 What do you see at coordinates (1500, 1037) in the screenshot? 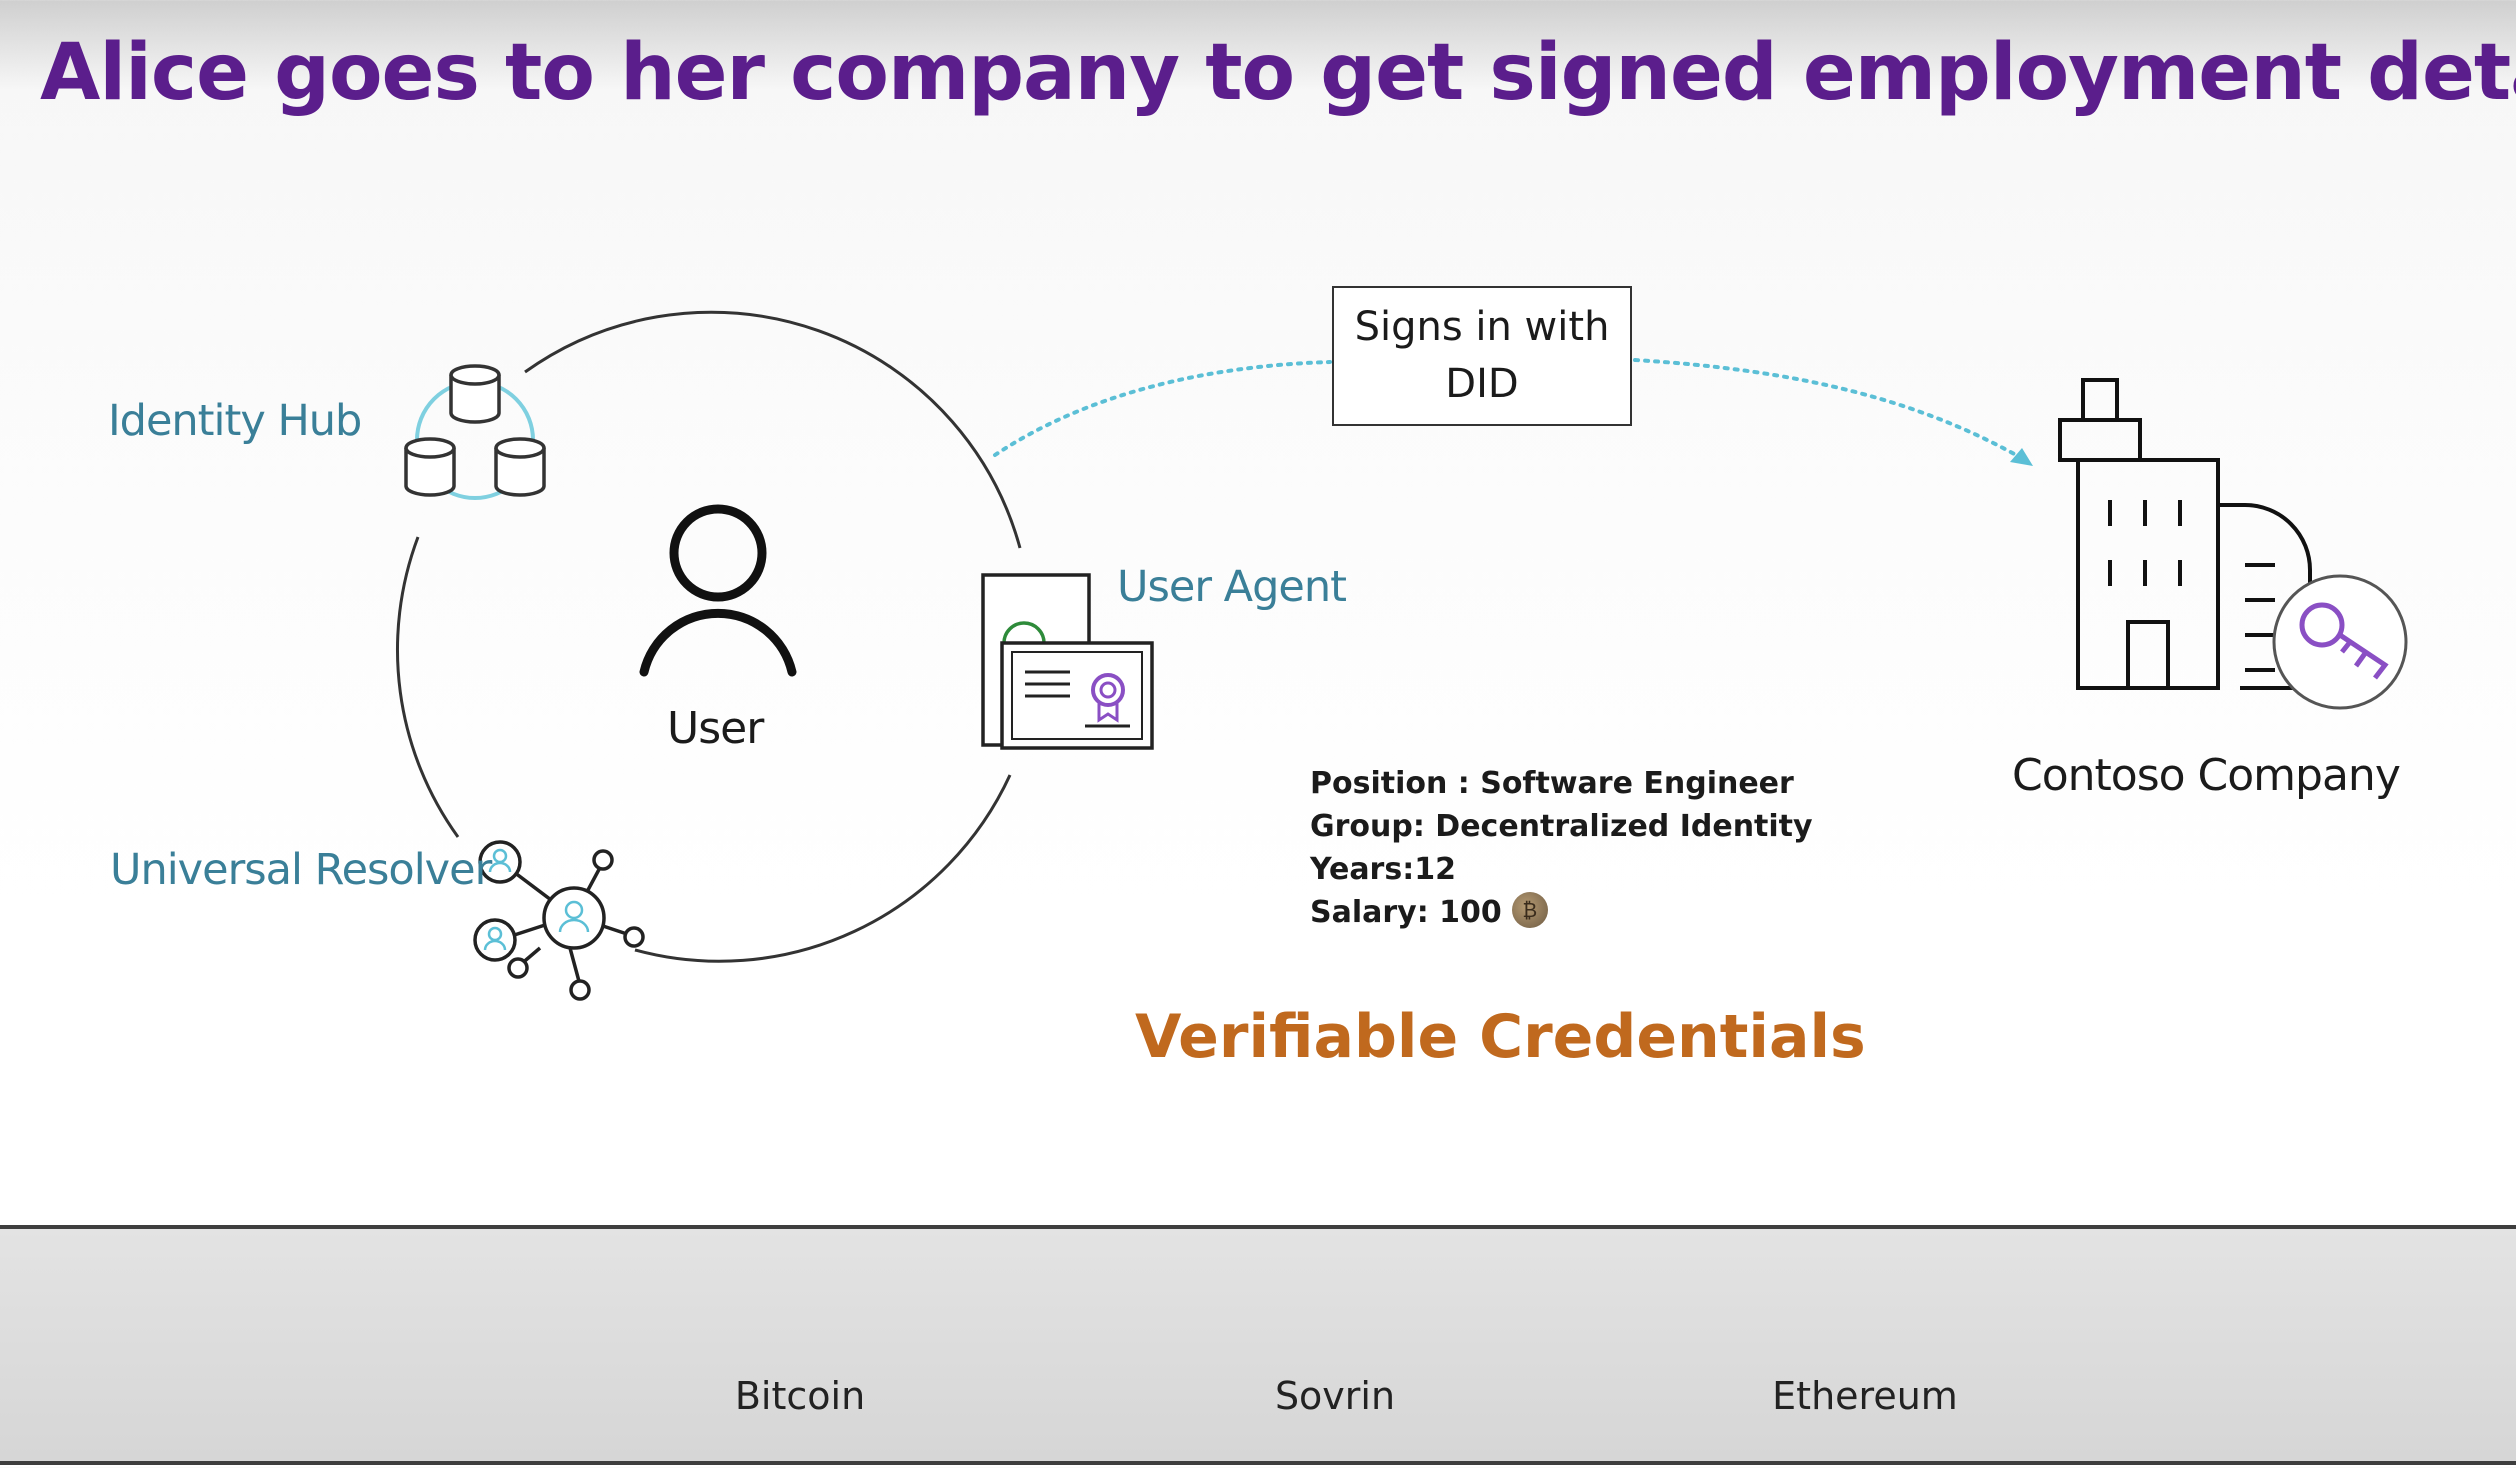
I see `verifiable-credentials-label: Verifiable Credentials` at bounding box center [1500, 1037].